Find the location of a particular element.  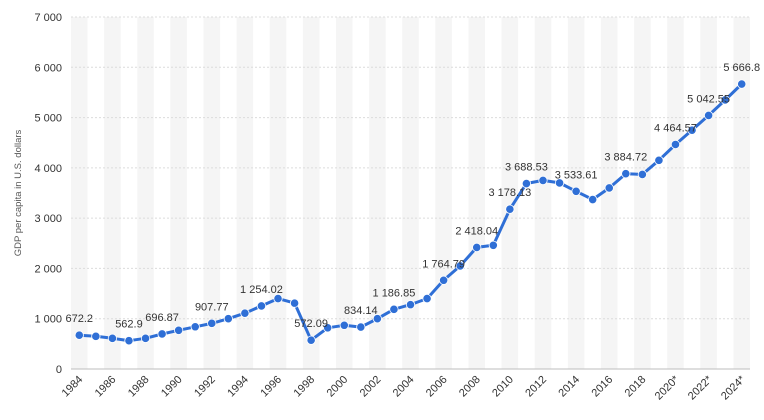

band-2008 is located at coordinates (477, 193).